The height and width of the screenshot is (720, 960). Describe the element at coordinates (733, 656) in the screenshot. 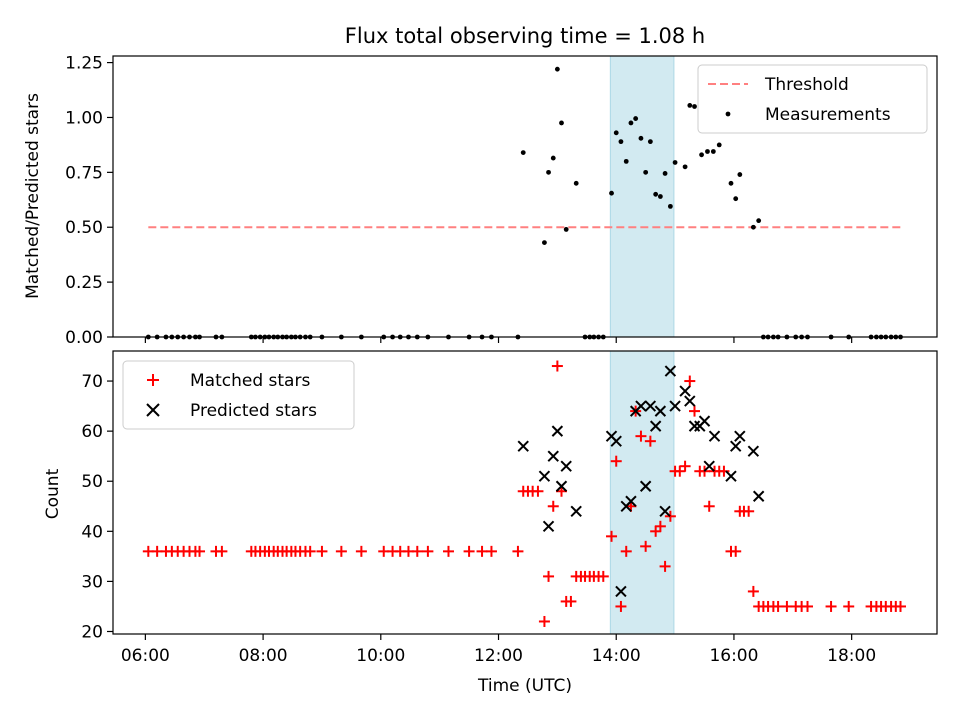

I see `bottom-xtick-label: 16:00` at that location.